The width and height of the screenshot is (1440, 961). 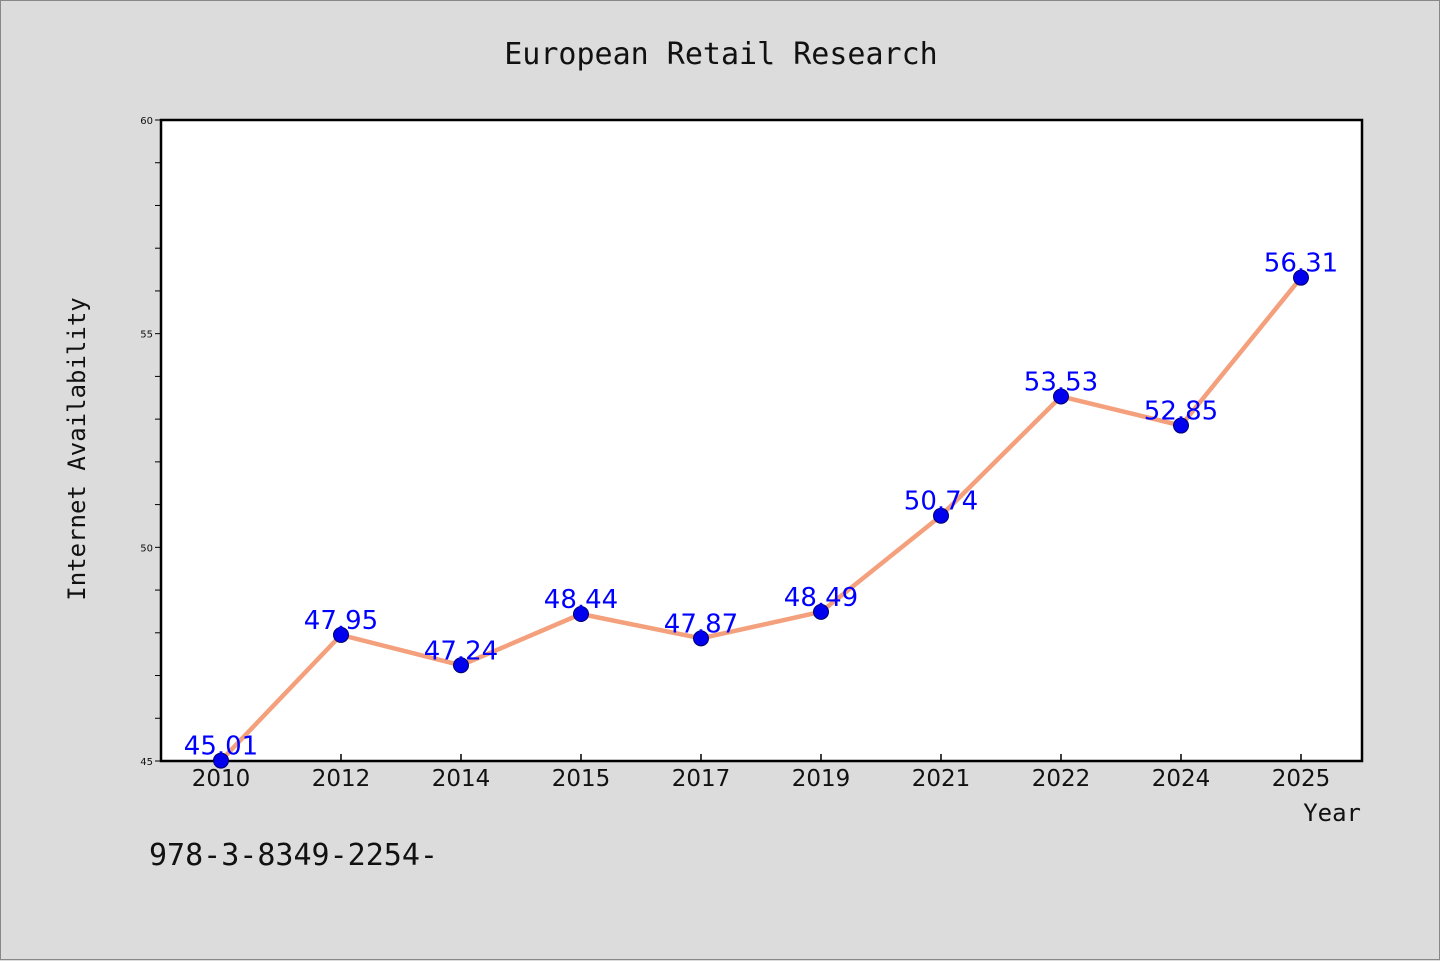 What do you see at coordinates (461, 651) in the screenshot?
I see `data-label: 47.24` at bounding box center [461, 651].